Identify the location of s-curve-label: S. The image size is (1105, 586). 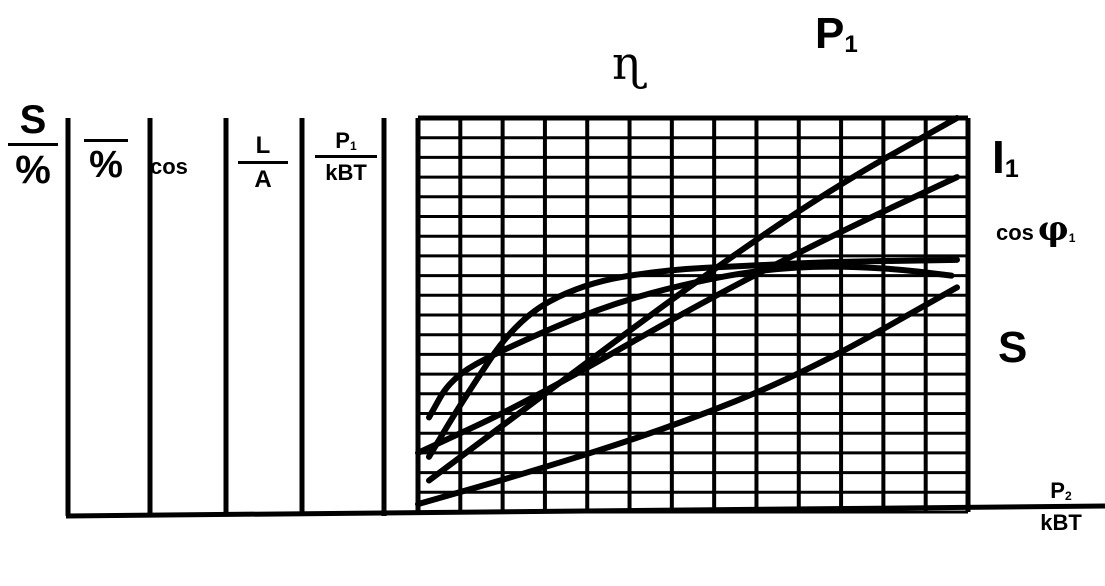
(1013, 347).